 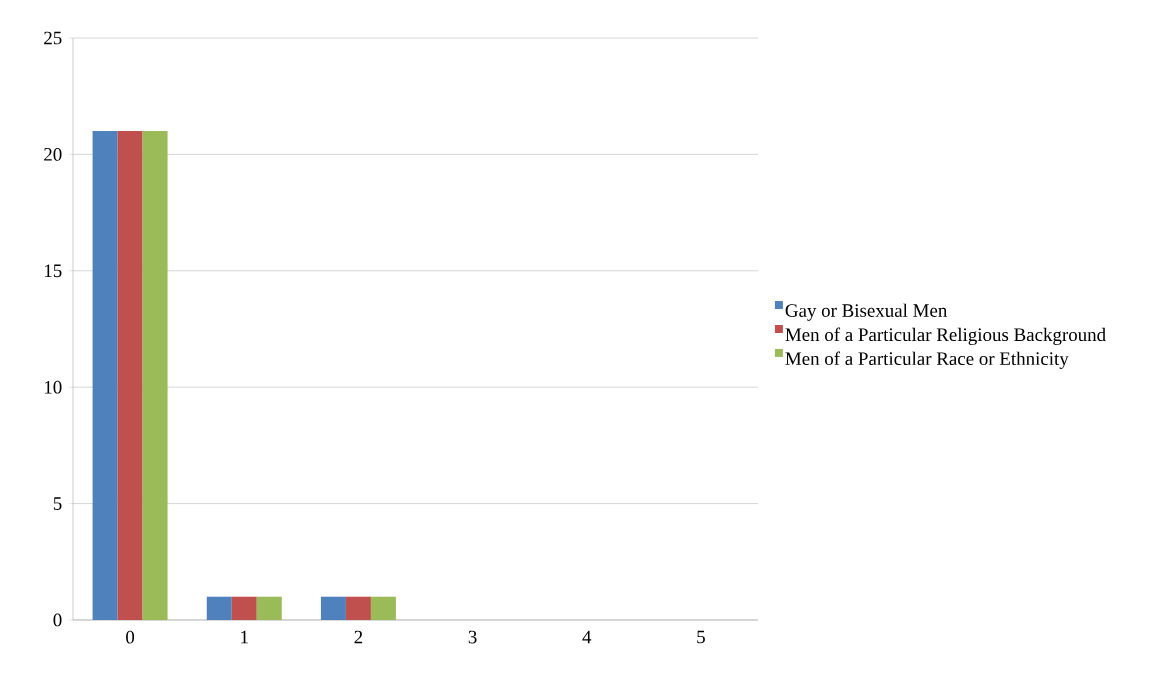 What do you see at coordinates (927, 360) in the screenshot?
I see `legend-label: Men of a Particular Race or Ethnicity` at bounding box center [927, 360].